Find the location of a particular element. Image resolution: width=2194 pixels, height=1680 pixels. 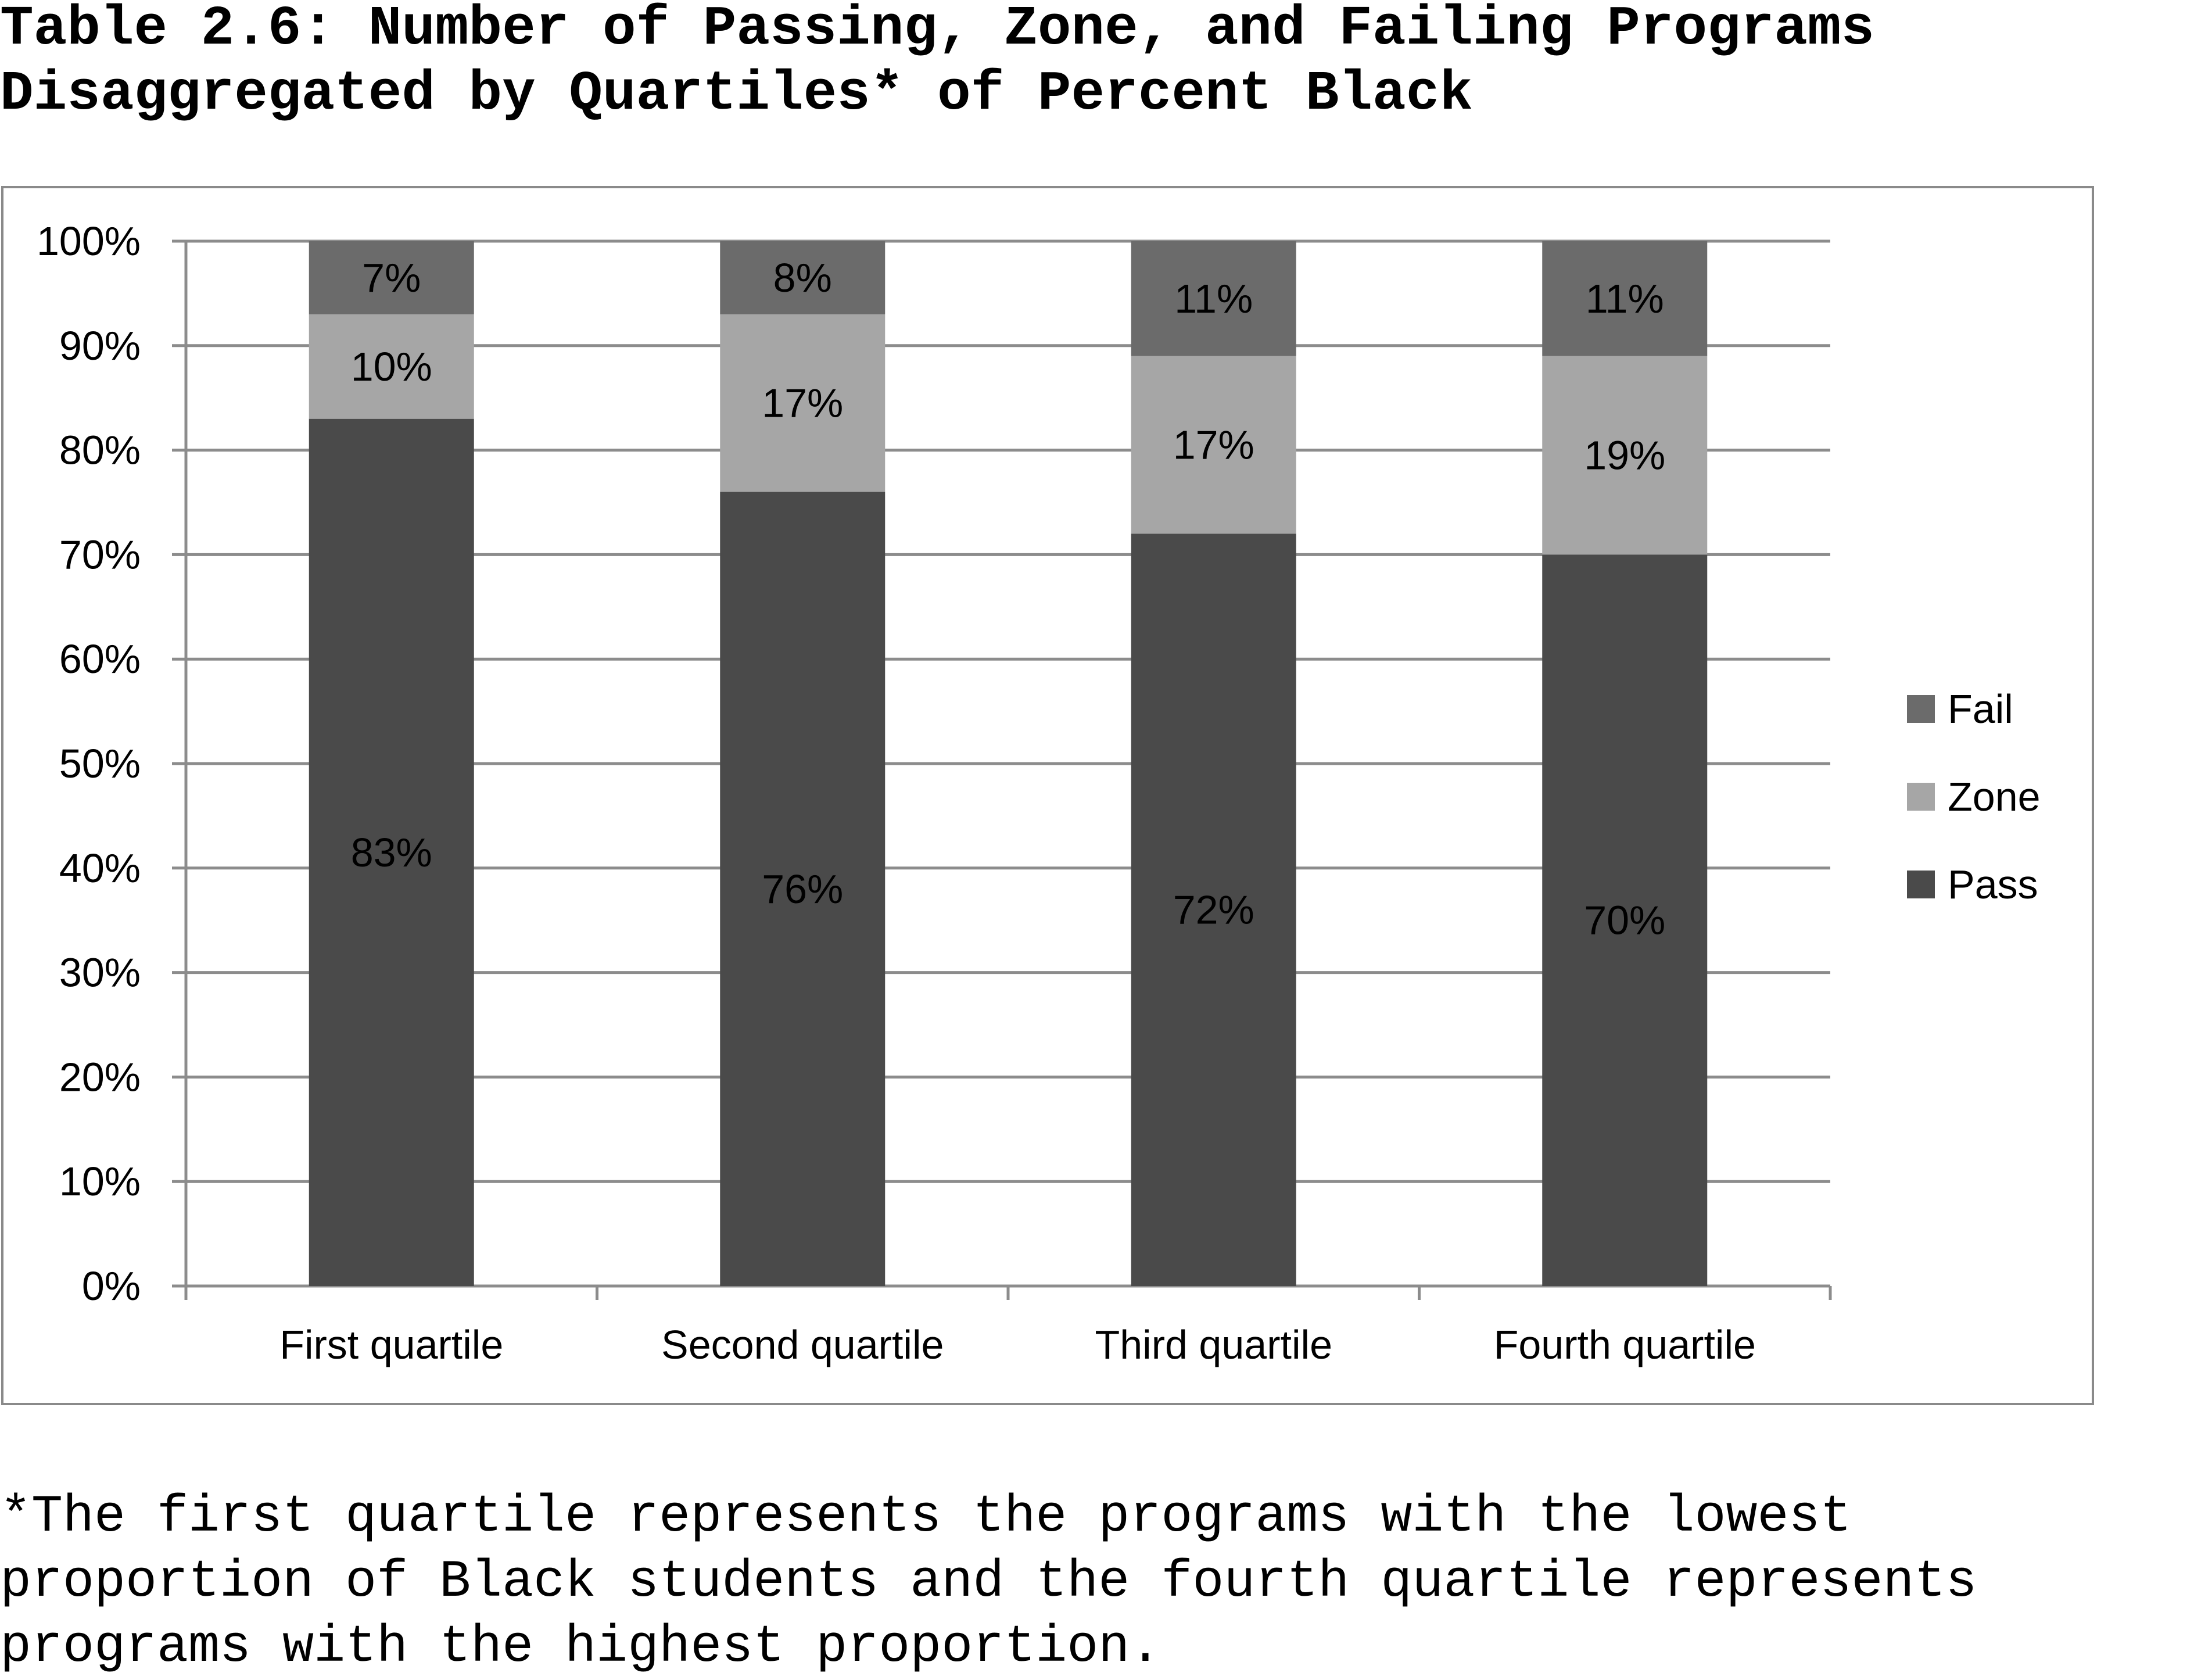

data-label: 10% is located at coordinates (391, 366).